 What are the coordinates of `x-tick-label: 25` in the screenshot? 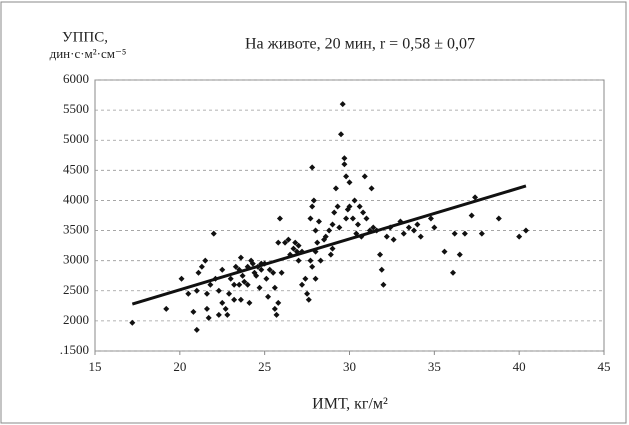 It's located at (264, 366).